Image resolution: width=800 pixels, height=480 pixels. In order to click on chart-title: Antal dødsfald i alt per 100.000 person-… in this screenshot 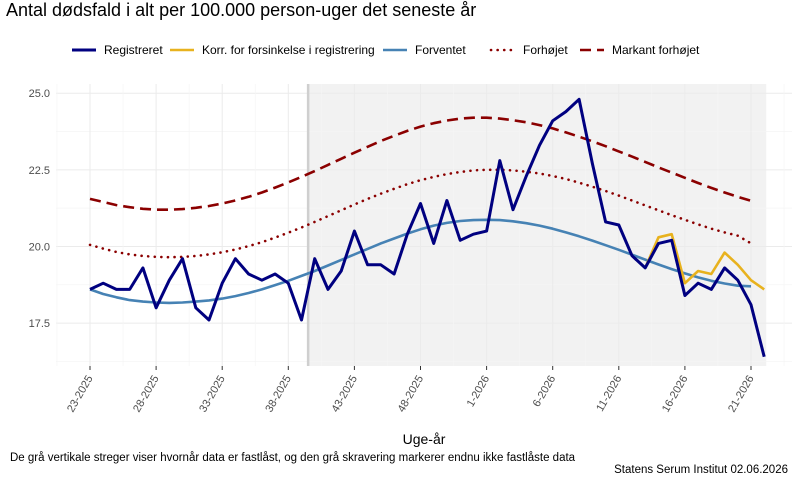, I will do `click(241, 10)`.